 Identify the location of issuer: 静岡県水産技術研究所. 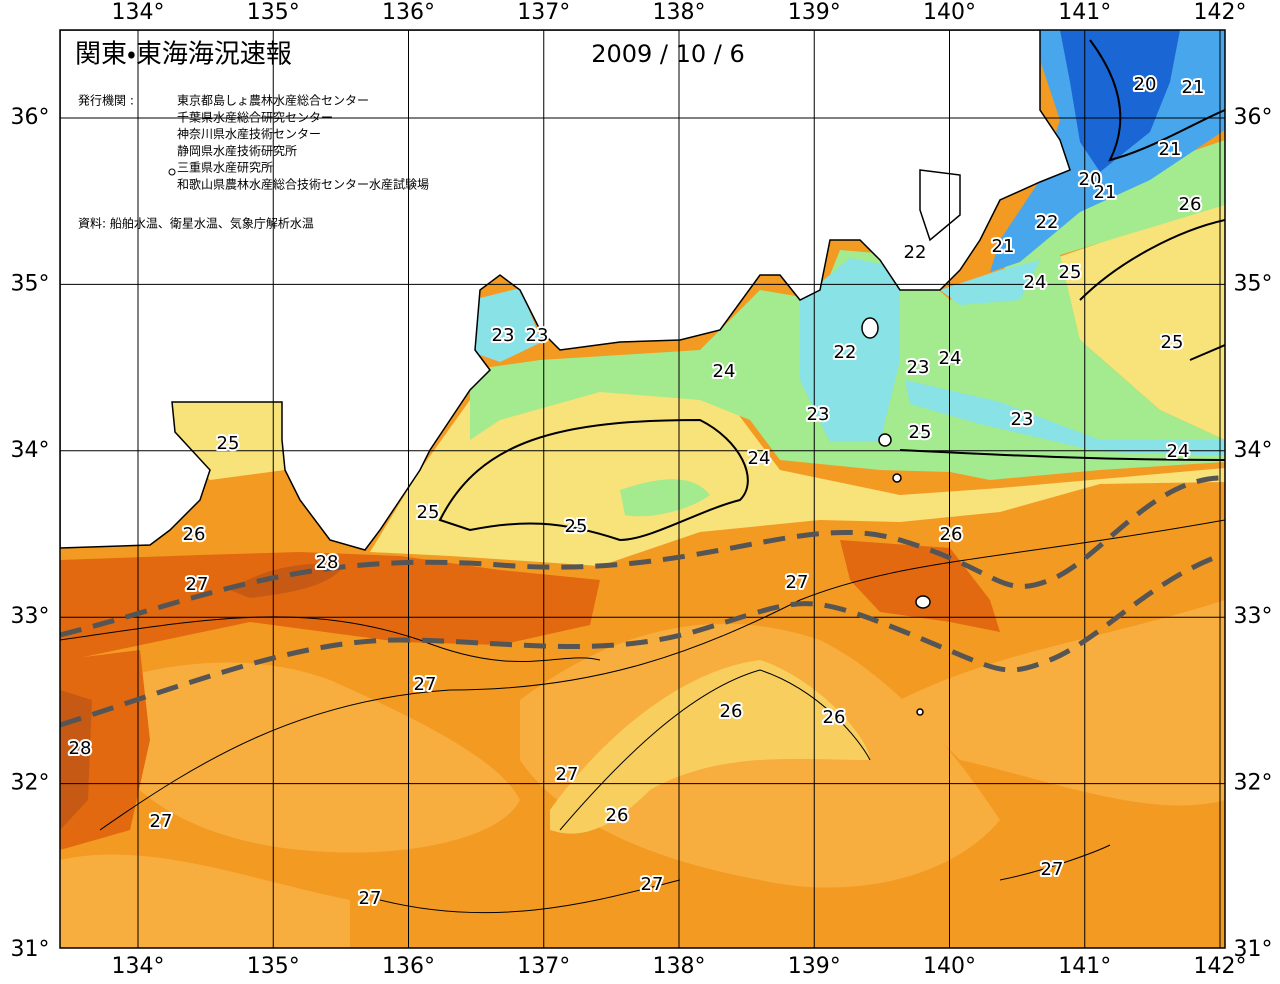
(237, 150).